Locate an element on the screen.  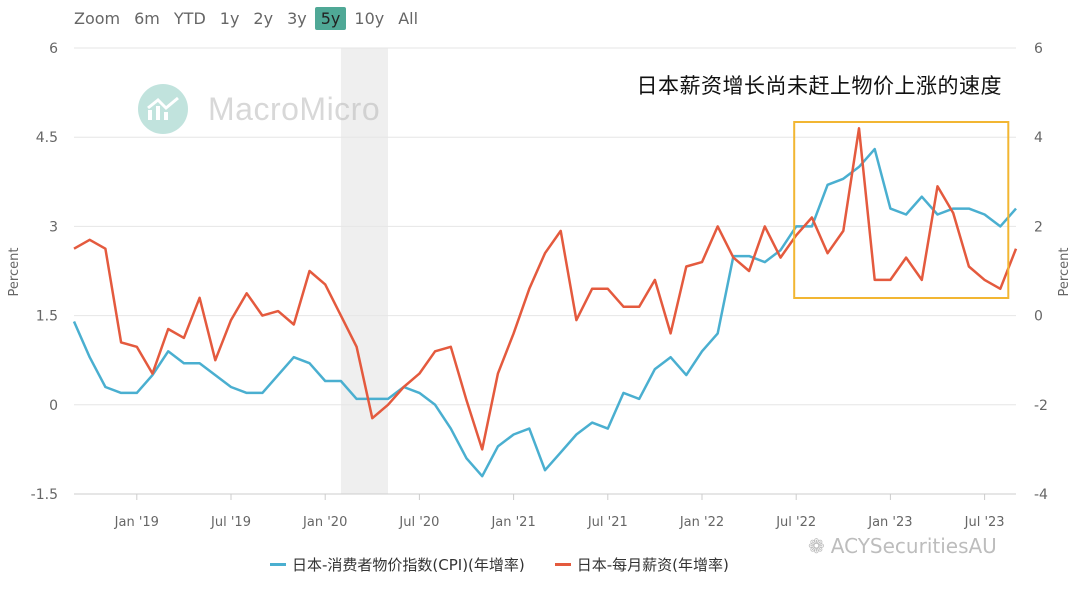
legend: 日本-消费者物价指数(CPI)(年增率) 日本-每月薪资(年增率) is located at coordinates (514, 564).